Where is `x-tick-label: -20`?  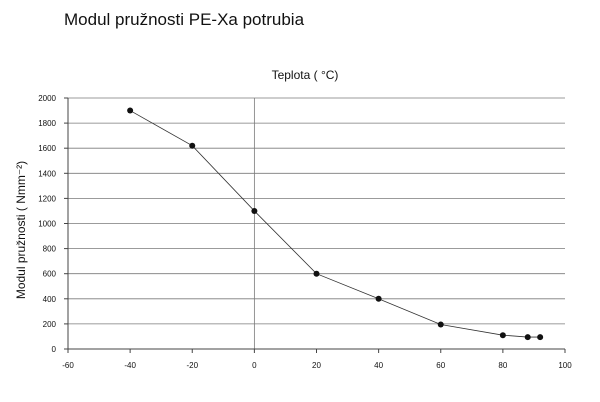 x-tick-label: -20 is located at coordinates (192, 365).